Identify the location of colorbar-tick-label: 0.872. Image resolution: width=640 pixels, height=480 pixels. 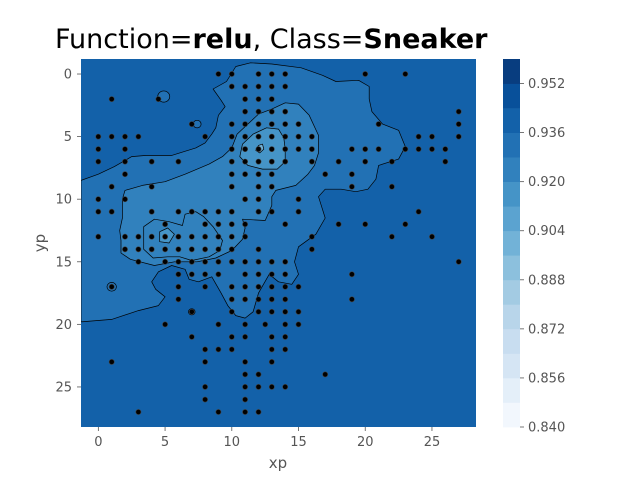
(546, 329).